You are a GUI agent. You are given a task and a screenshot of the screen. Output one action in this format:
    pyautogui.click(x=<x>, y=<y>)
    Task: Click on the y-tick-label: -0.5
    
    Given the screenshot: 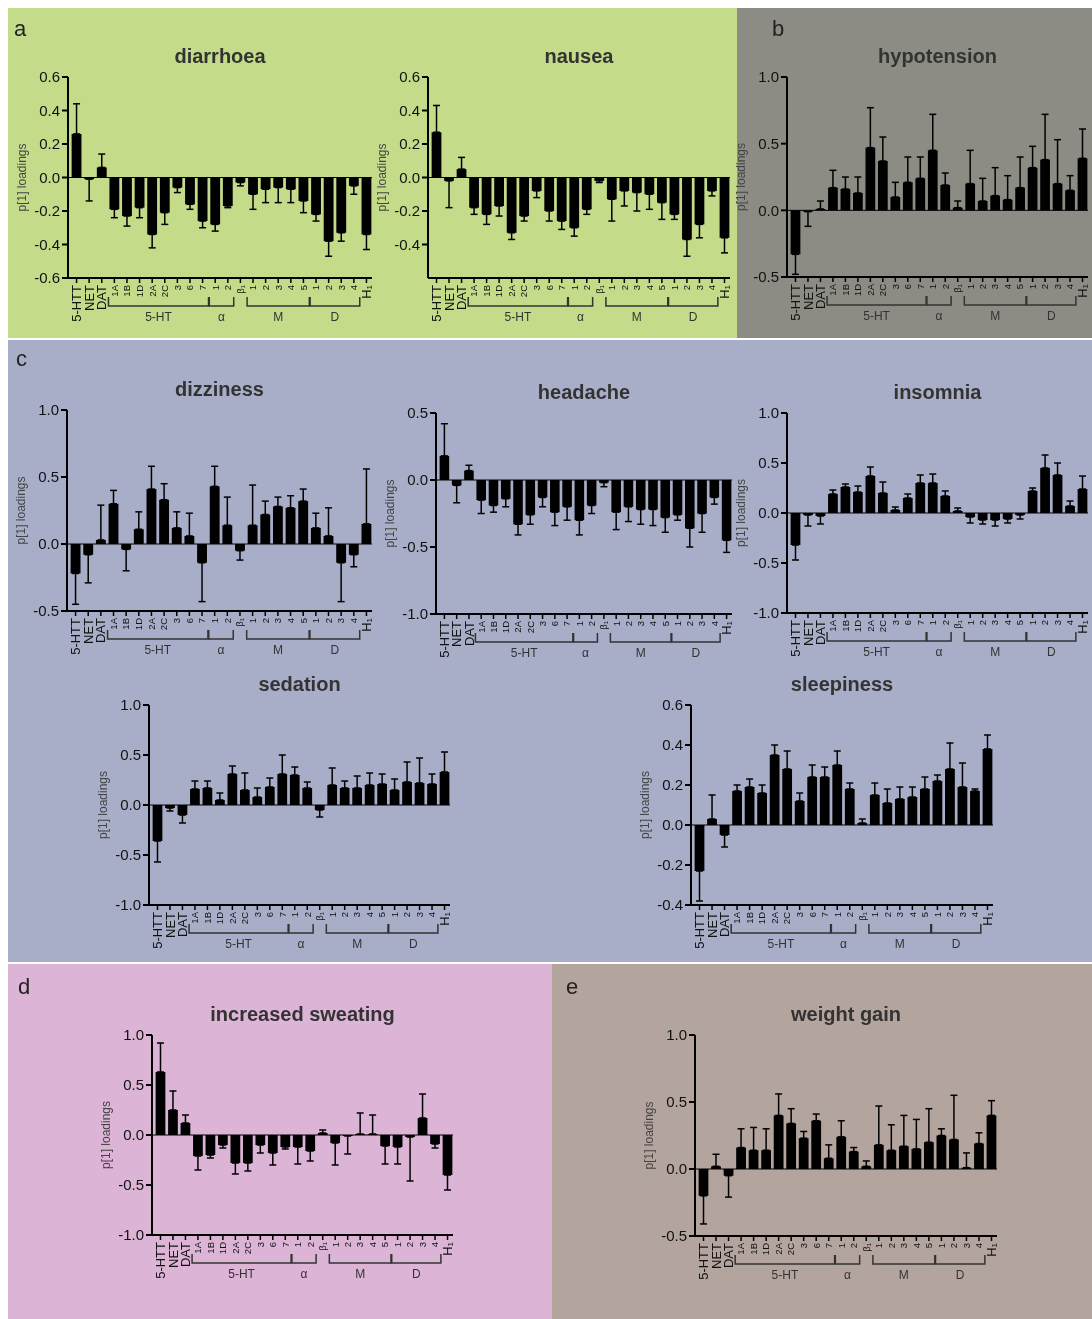 What is the action you would take?
    pyautogui.click(x=766, y=277)
    